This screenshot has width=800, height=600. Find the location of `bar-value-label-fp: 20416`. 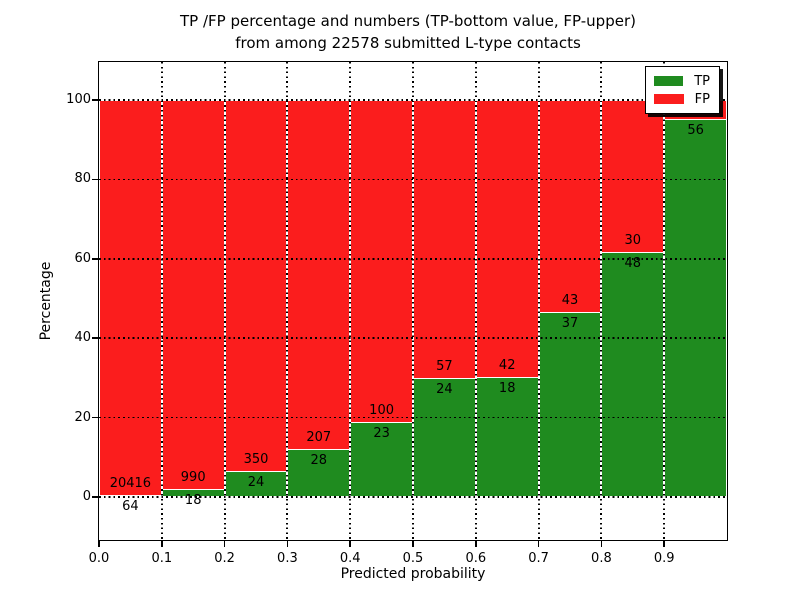

bar-value-label-fp: 20416 is located at coordinates (130, 483).